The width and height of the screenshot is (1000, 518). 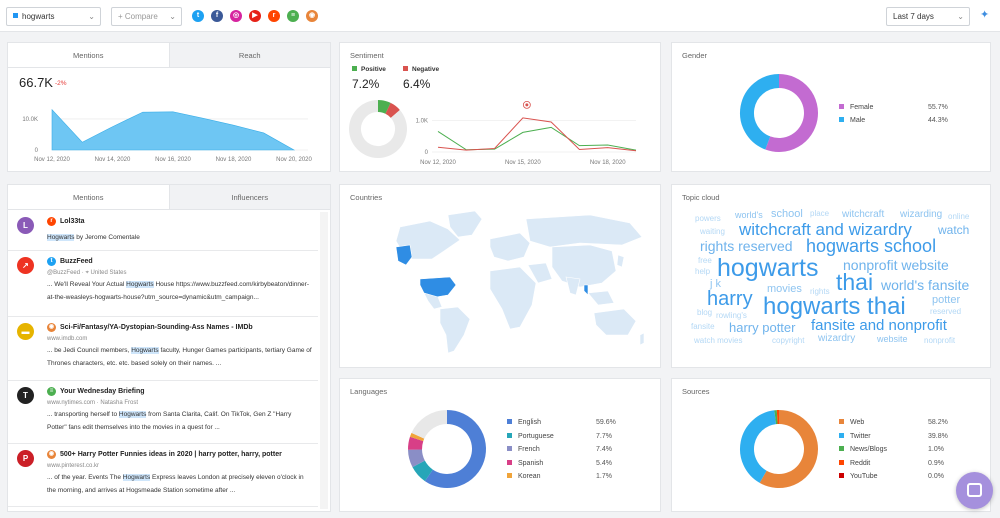 I want to click on legend-swatch, so click(x=841, y=475).